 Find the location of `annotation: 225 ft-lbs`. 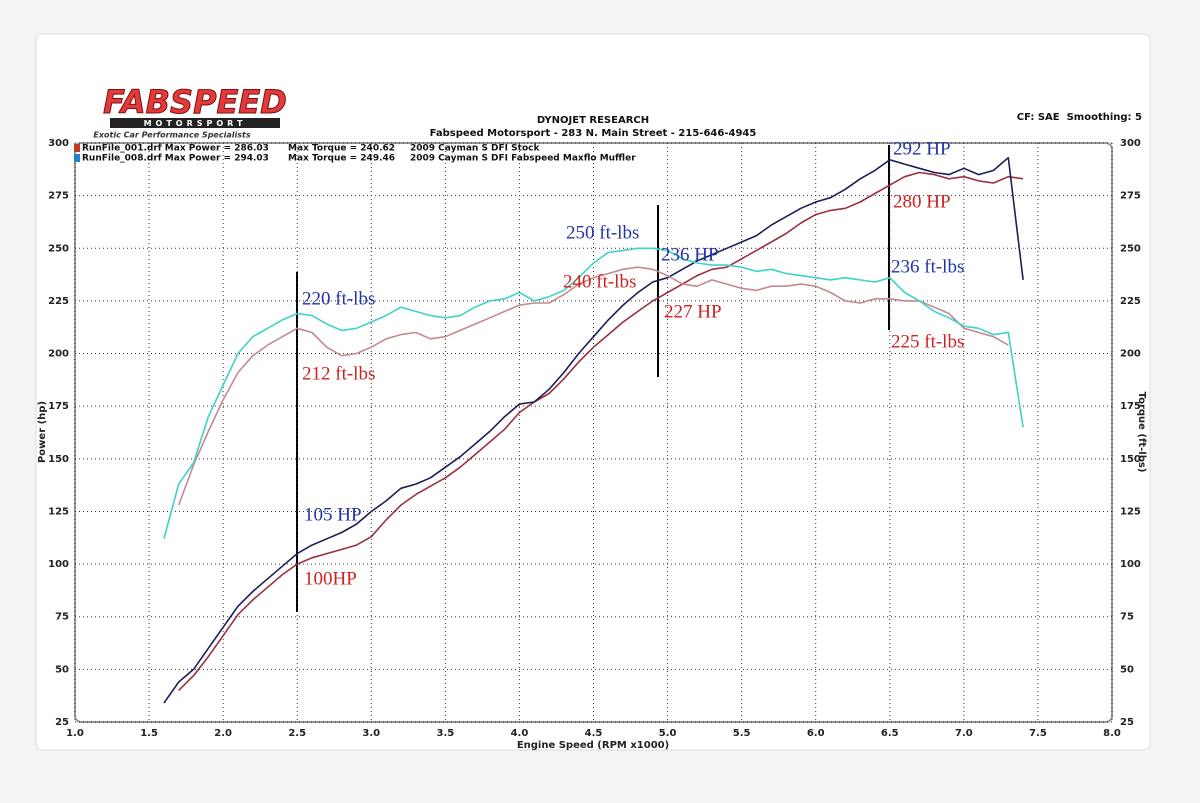

annotation: 225 ft-lbs is located at coordinates (927, 341).